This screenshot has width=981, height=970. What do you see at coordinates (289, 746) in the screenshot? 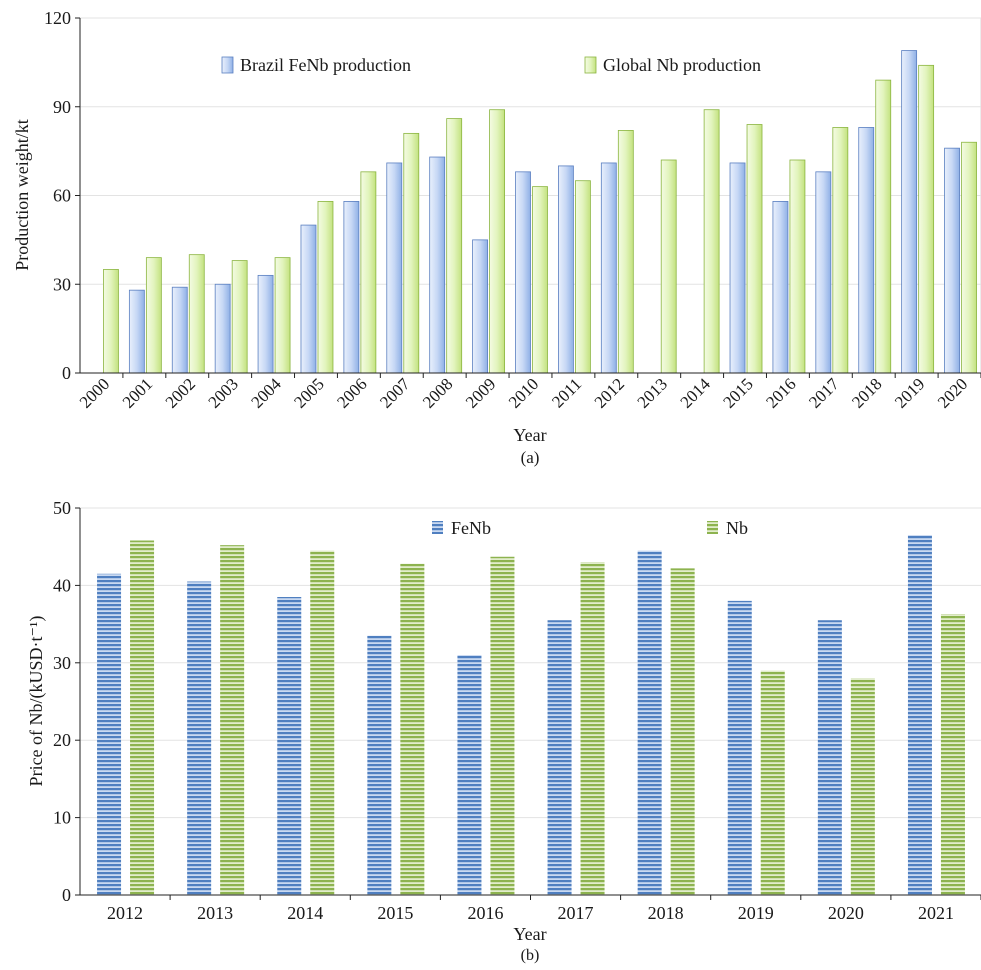
I see `bar-fenb-2014` at bounding box center [289, 746].